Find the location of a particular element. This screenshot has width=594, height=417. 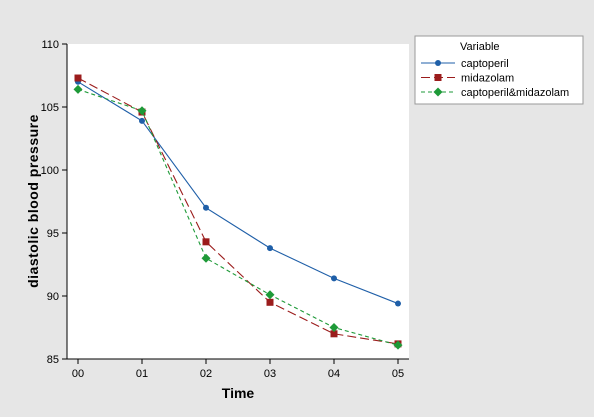

x-tick-label: 04 is located at coordinates (334, 374).